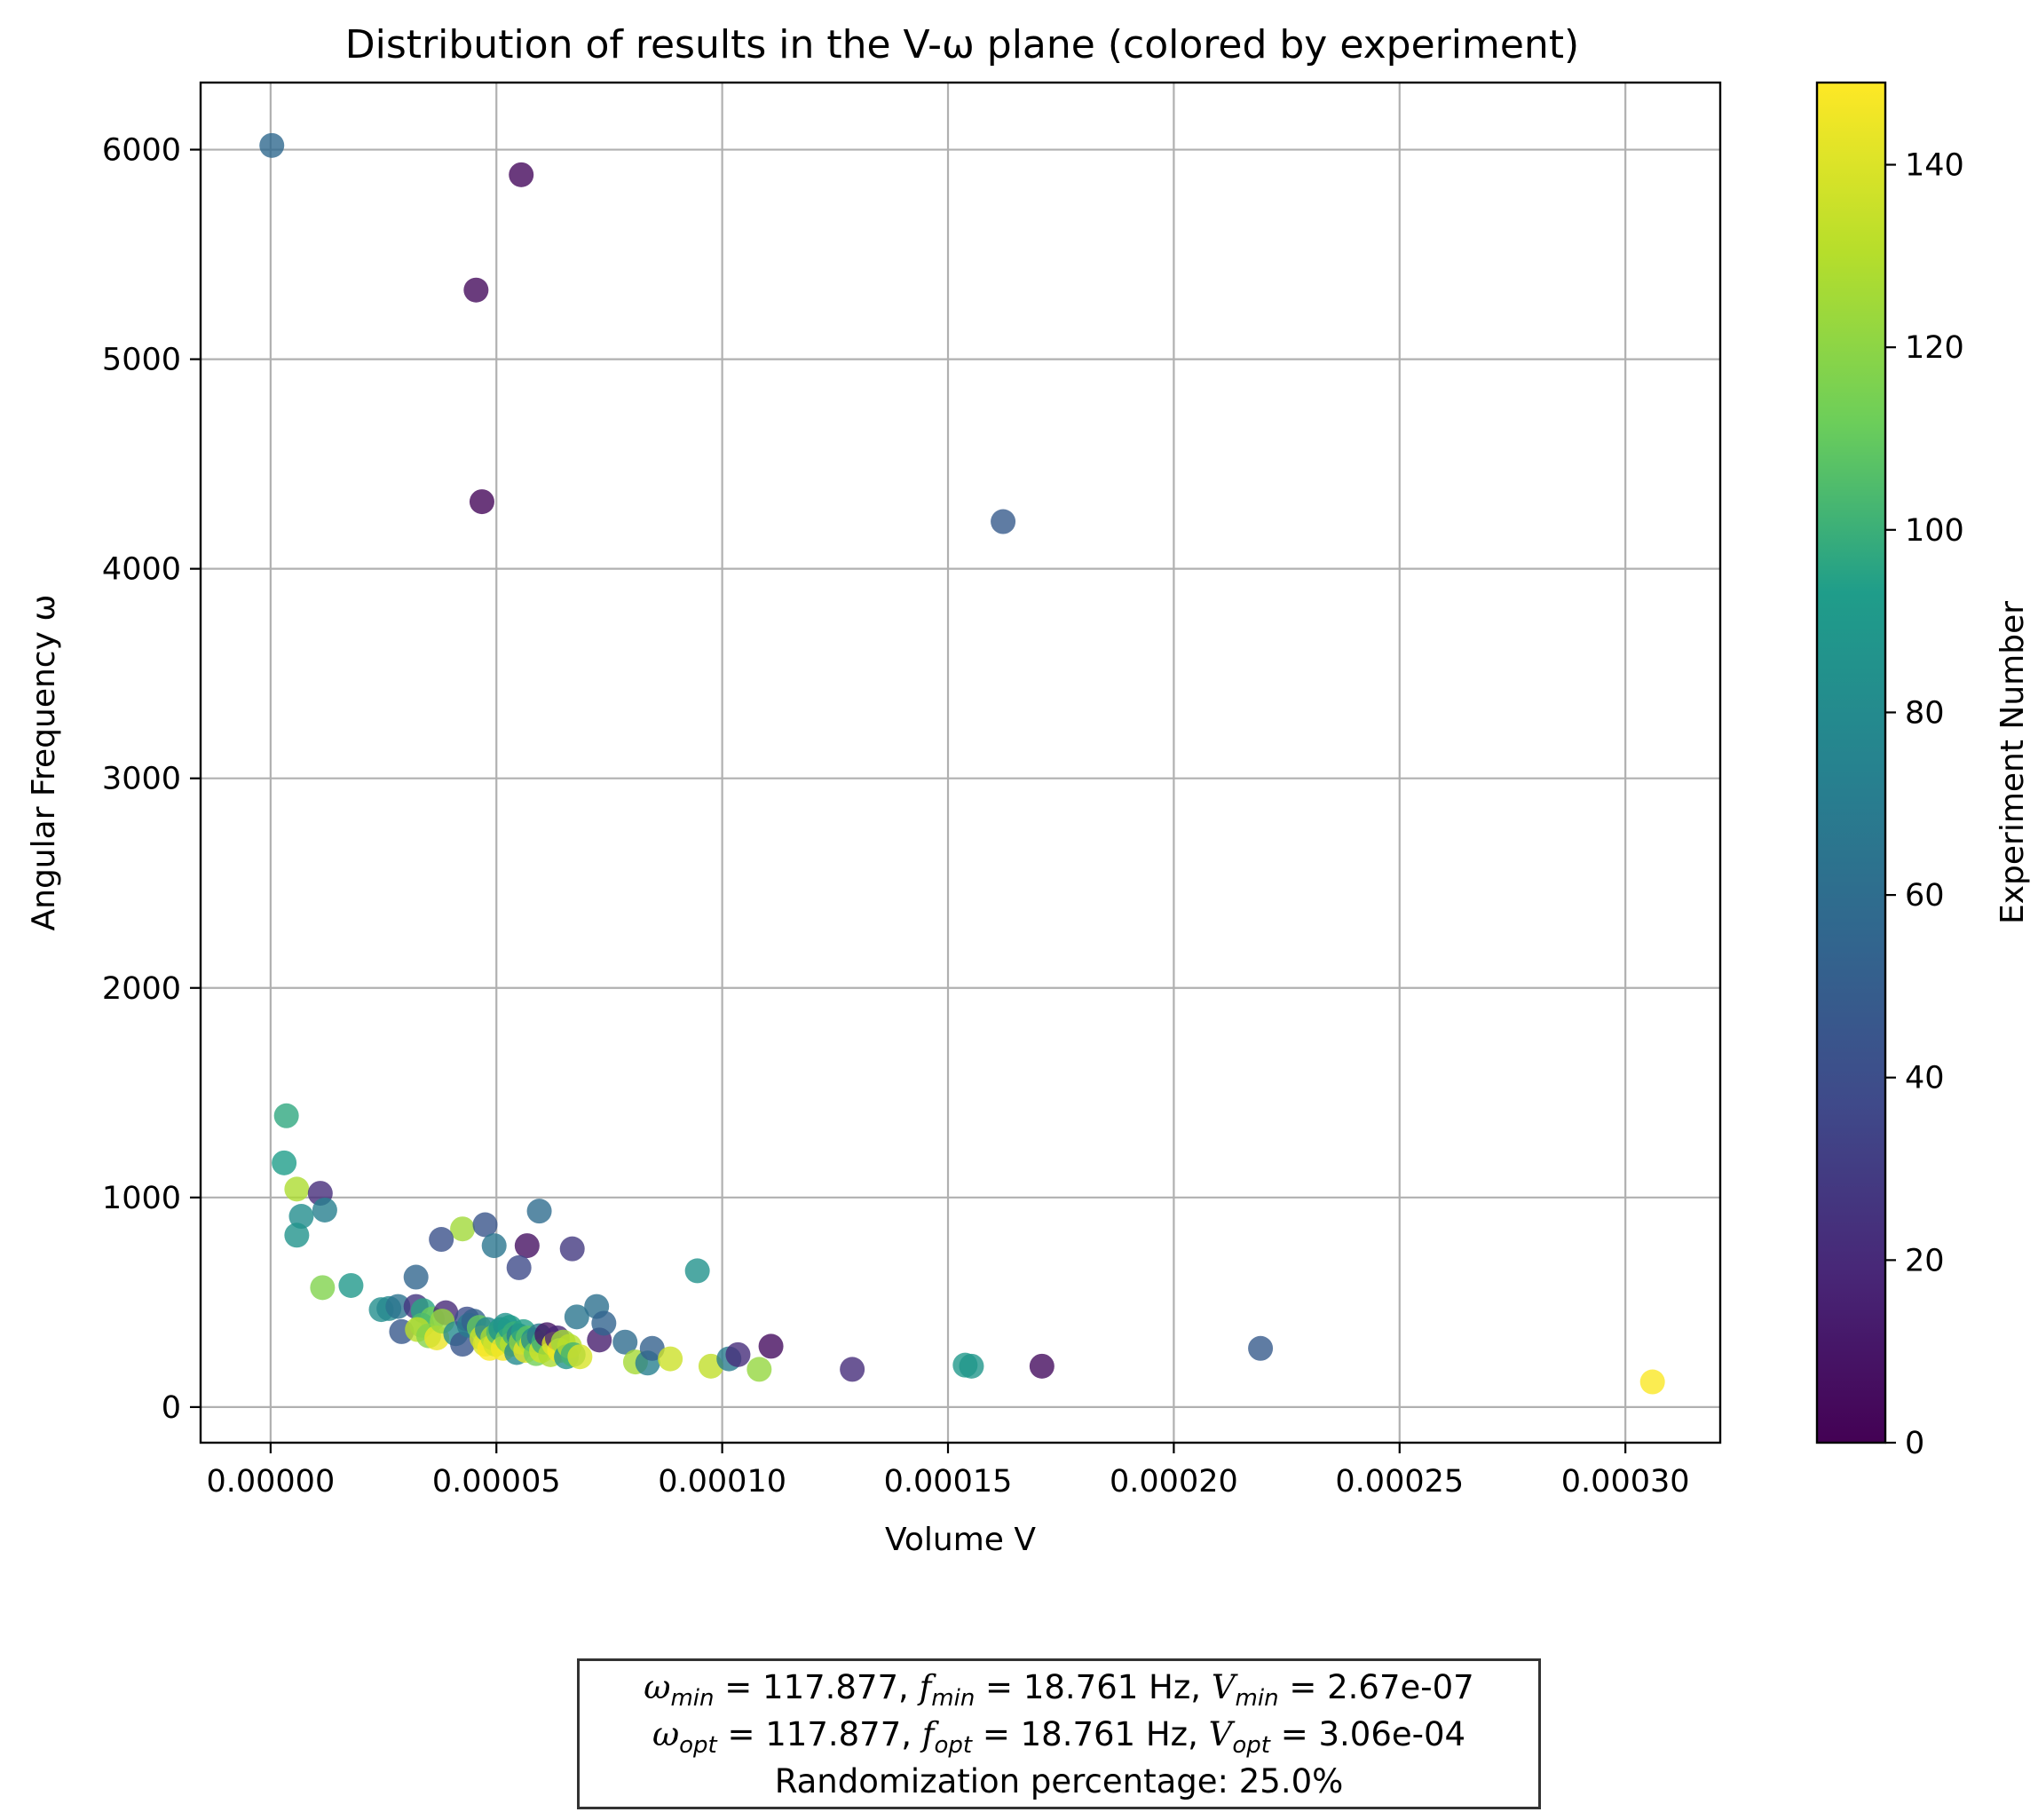  I want to click on y-tick-label: 3000, so click(141, 779).